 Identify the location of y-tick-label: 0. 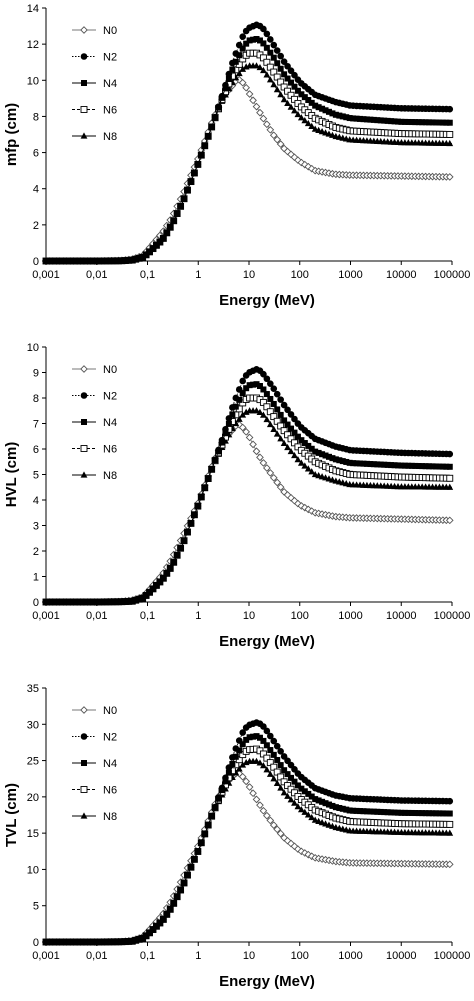
(36, 603).